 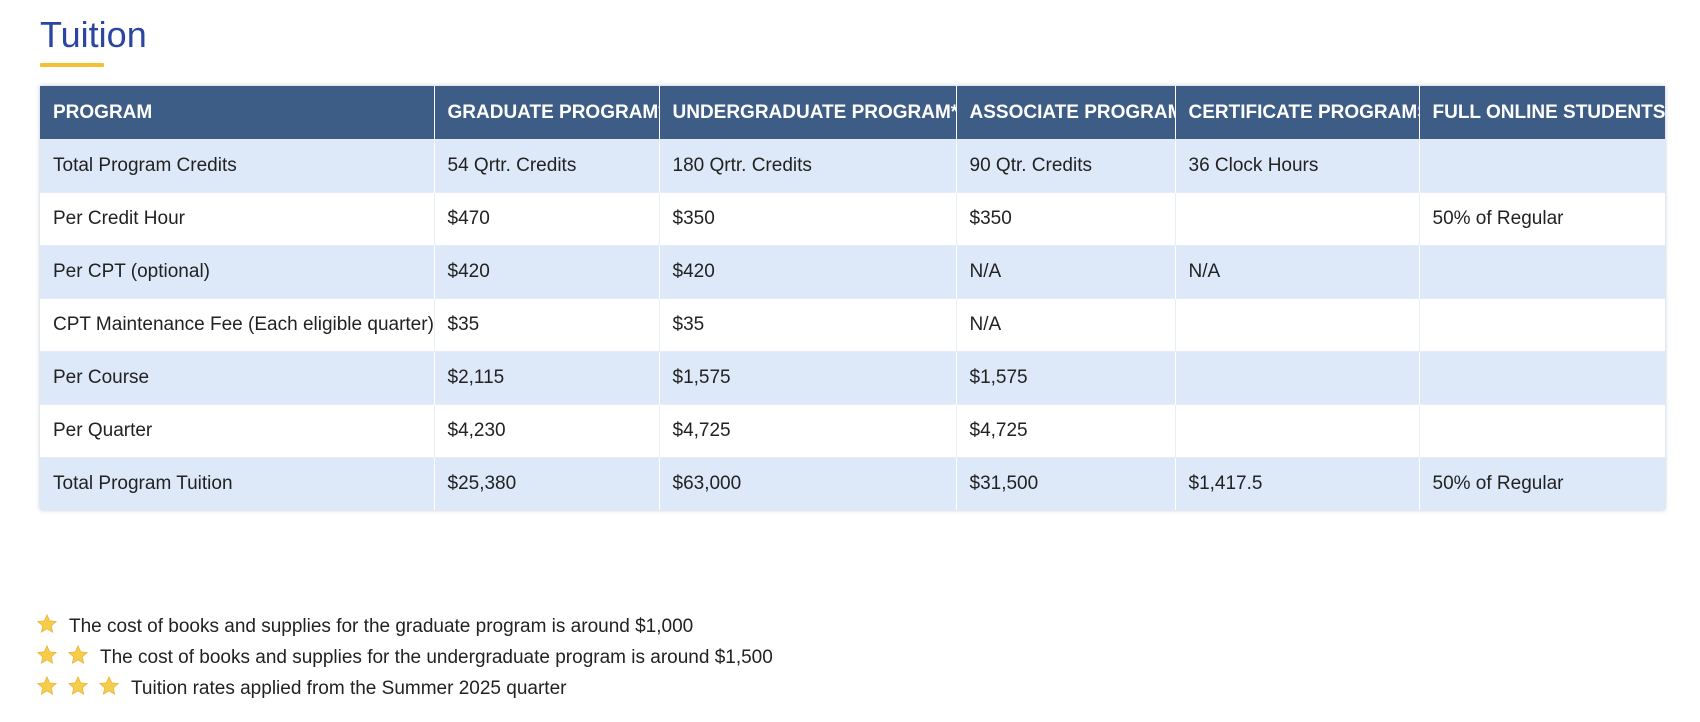 What do you see at coordinates (1297, 166) in the screenshot?
I see `table-cell: 36 Clock Hours` at bounding box center [1297, 166].